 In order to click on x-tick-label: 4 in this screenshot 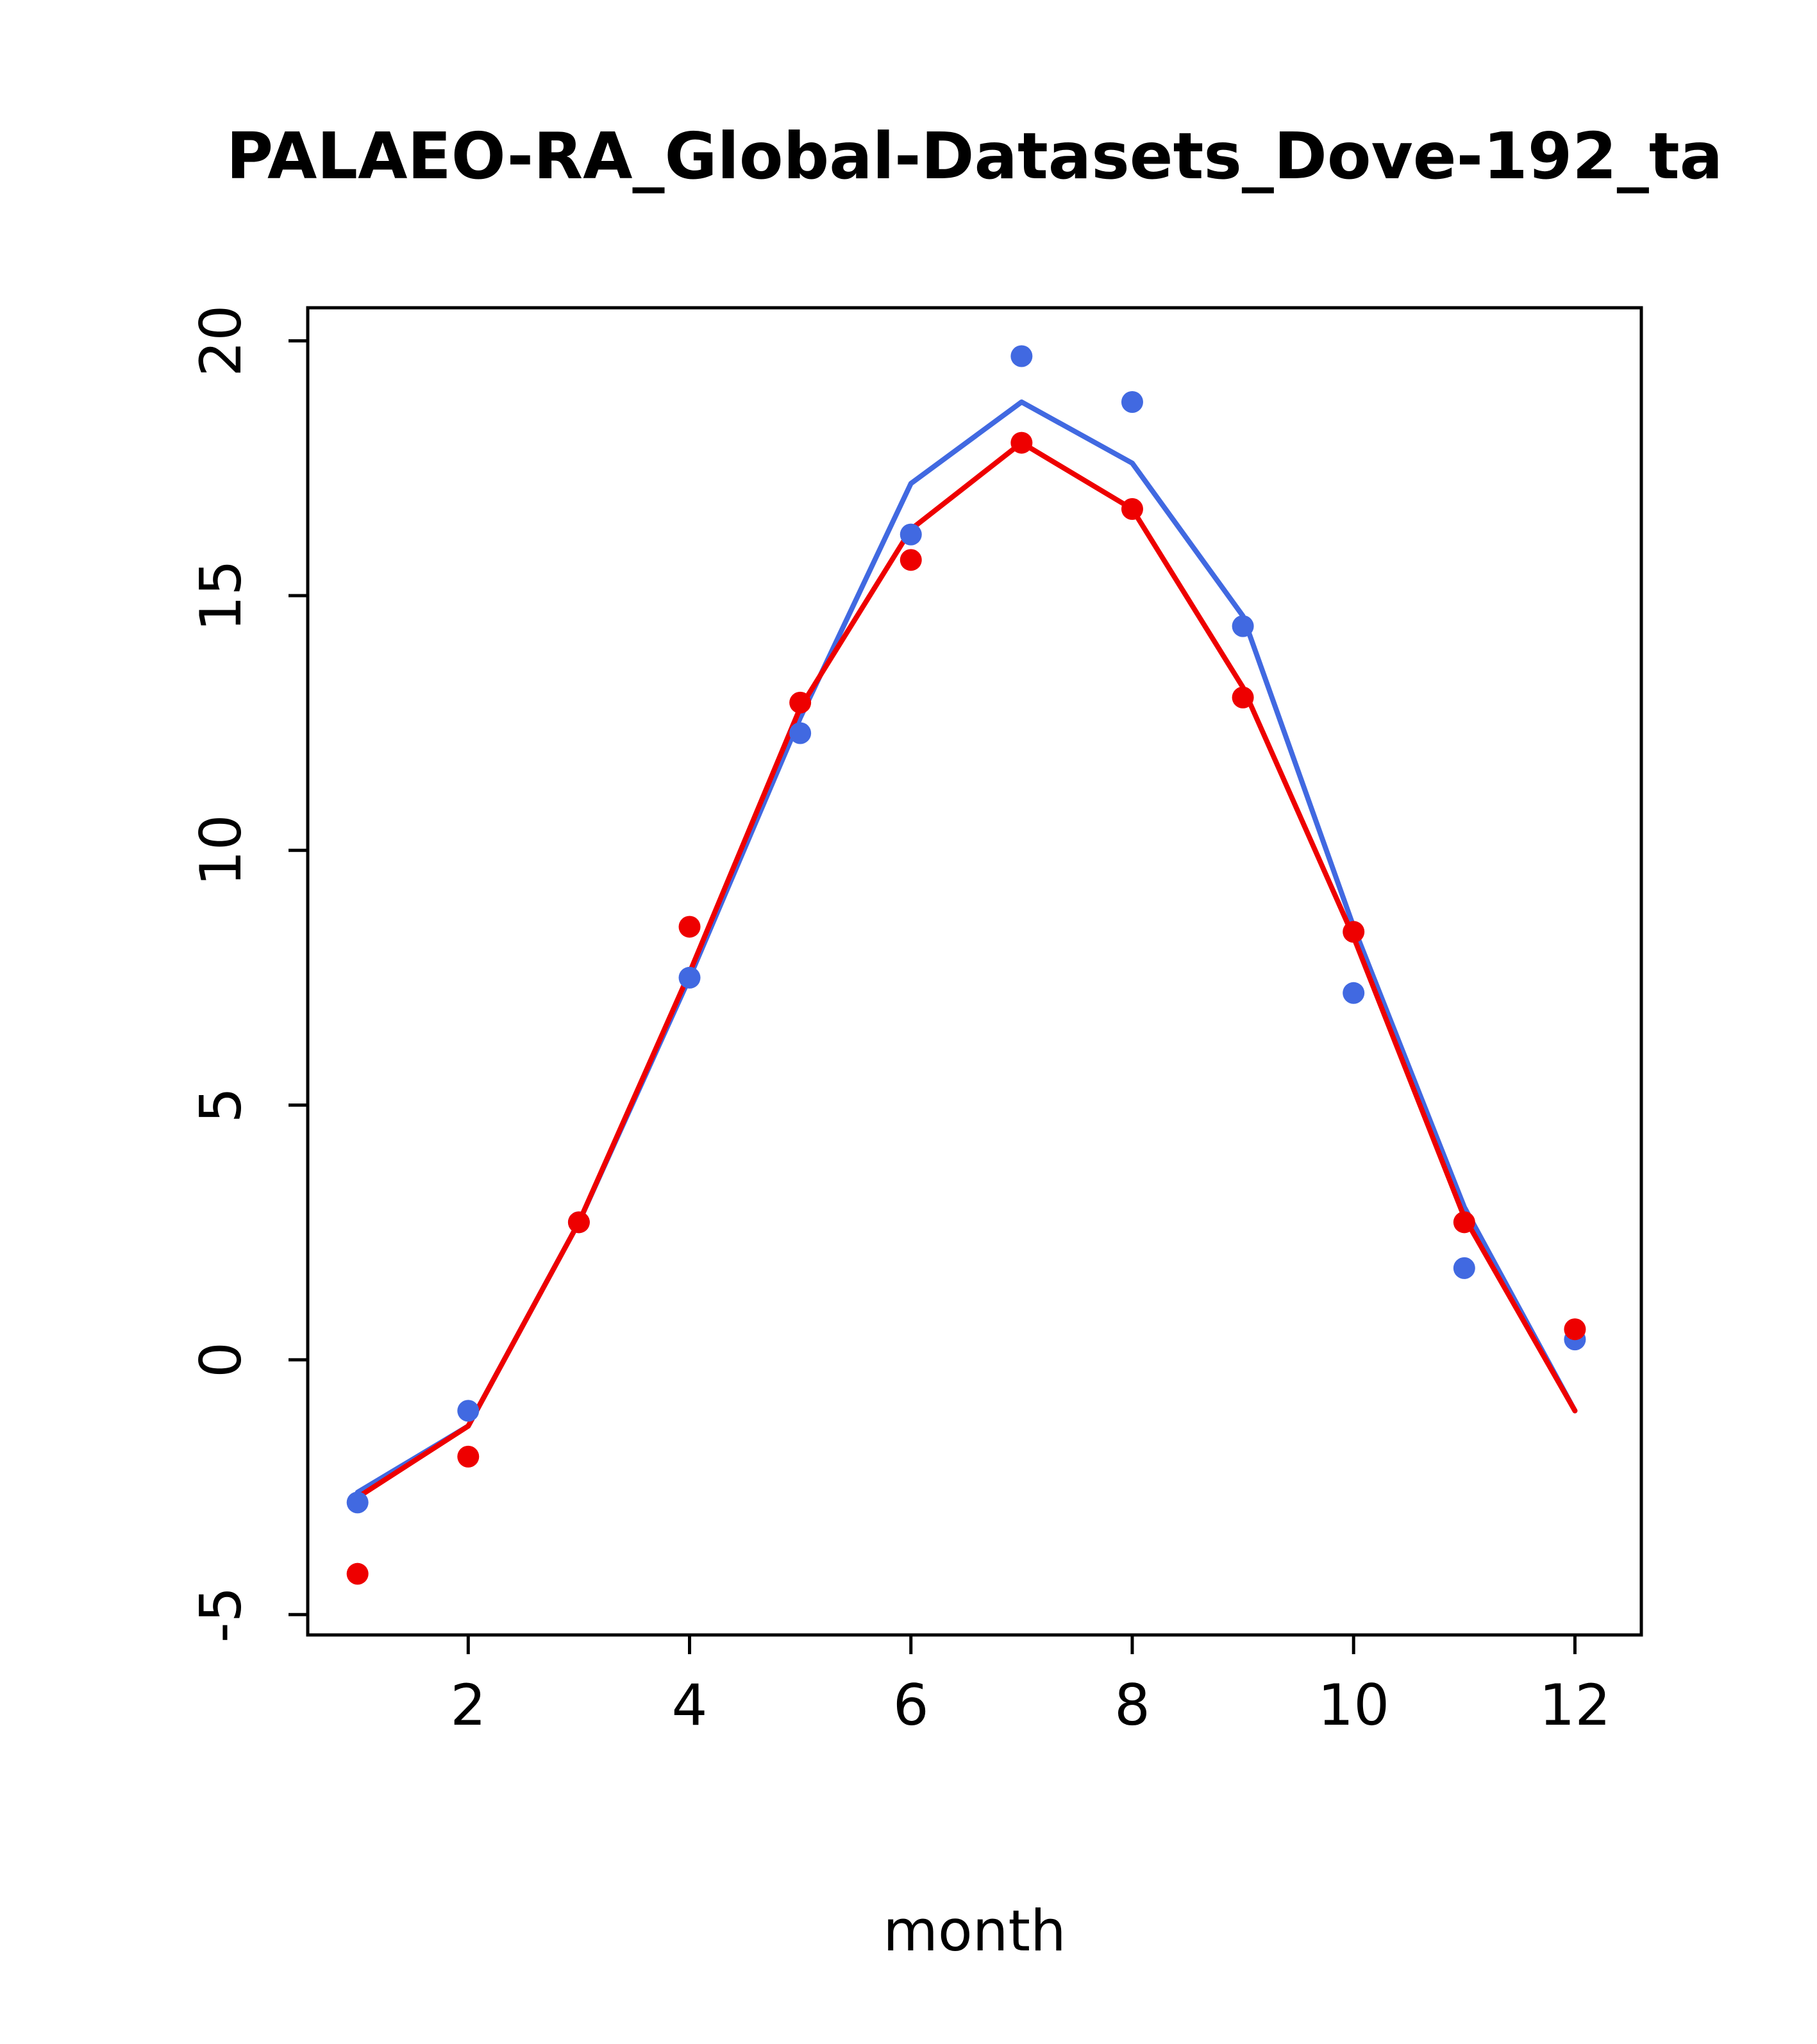, I will do `click(690, 1705)`.